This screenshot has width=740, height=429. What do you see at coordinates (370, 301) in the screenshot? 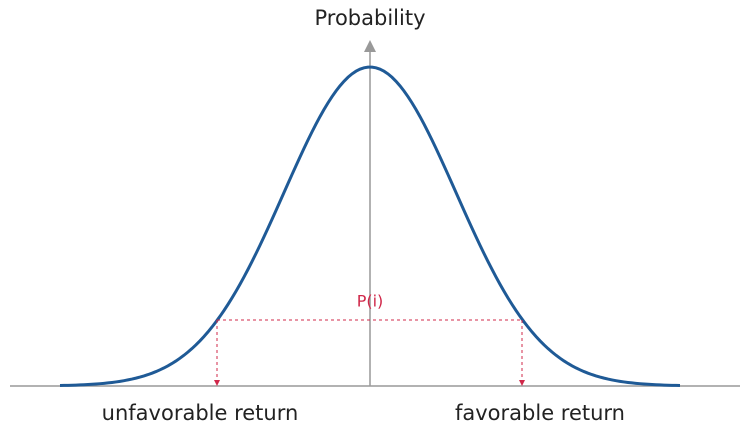
I see `marker-label: P(i)` at bounding box center [370, 301].